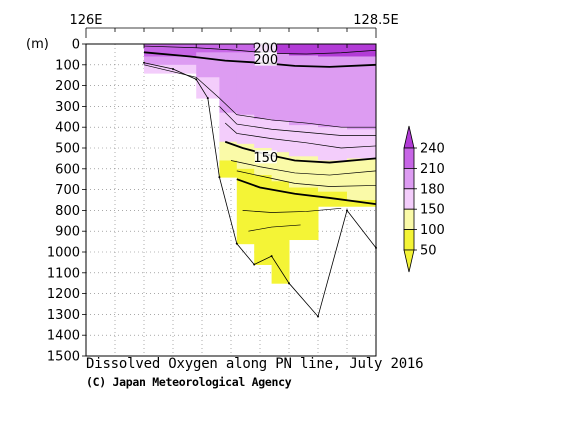 The image size is (570, 423). What do you see at coordinates (375, 20) in the screenshot?
I see `x-axis-right-label: 128.5E` at bounding box center [375, 20].